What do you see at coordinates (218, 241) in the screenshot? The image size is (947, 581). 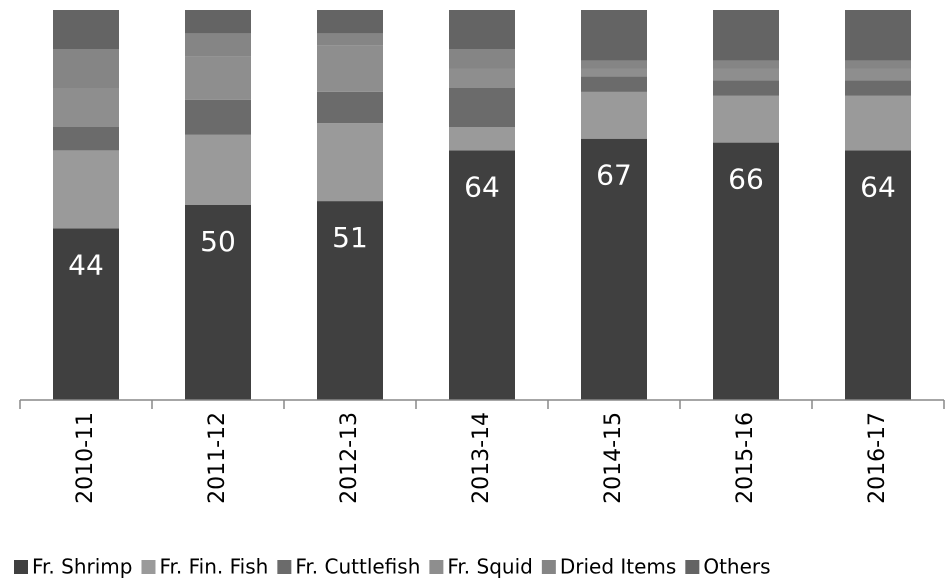 I see `data-label: 50` at bounding box center [218, 241].